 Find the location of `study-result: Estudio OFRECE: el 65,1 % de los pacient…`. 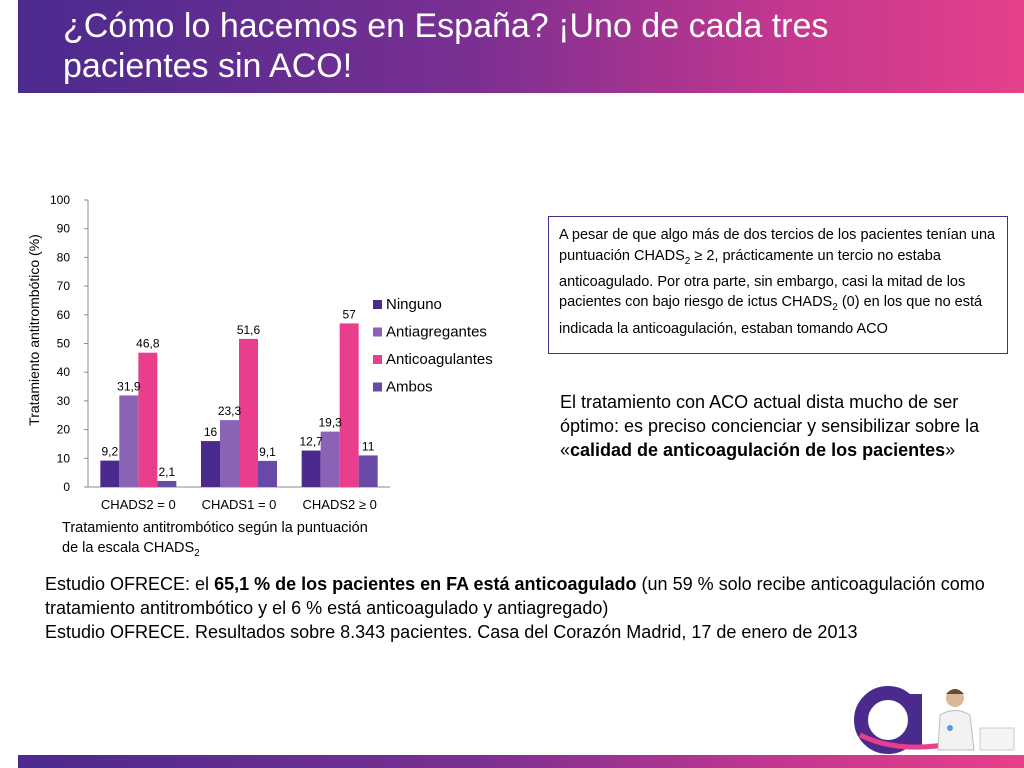

study-result: Estudio OFRECE: el 65,1 % de los pacient… is located at coordinates (520, 596).